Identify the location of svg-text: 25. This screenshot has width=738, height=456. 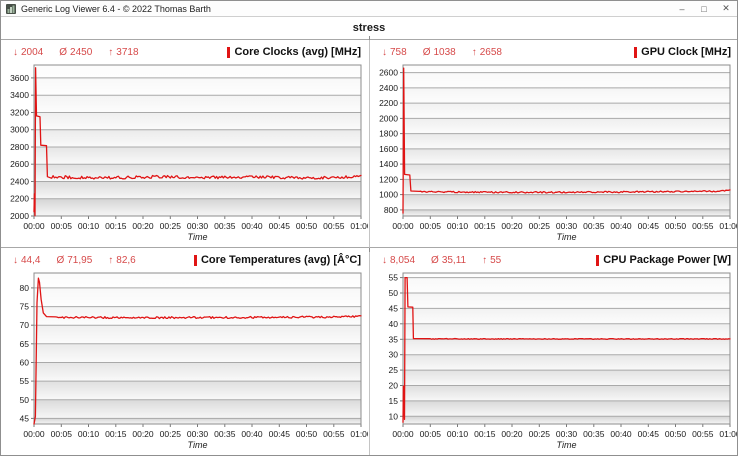
(394, 370).